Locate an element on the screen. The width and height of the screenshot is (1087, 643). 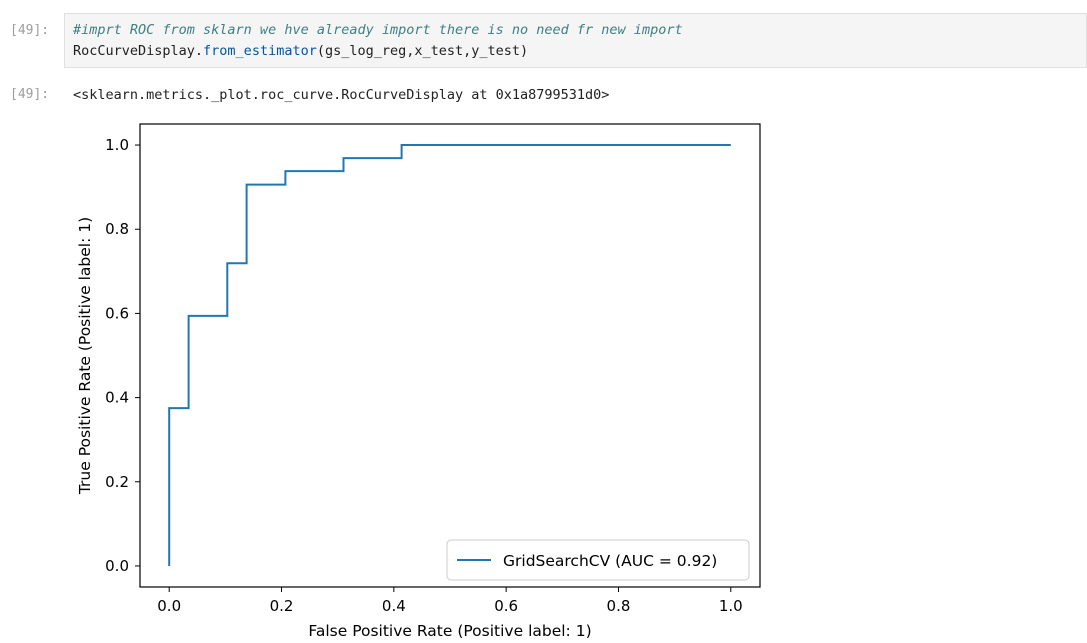
legend-box is located at coordinates (598, 560).